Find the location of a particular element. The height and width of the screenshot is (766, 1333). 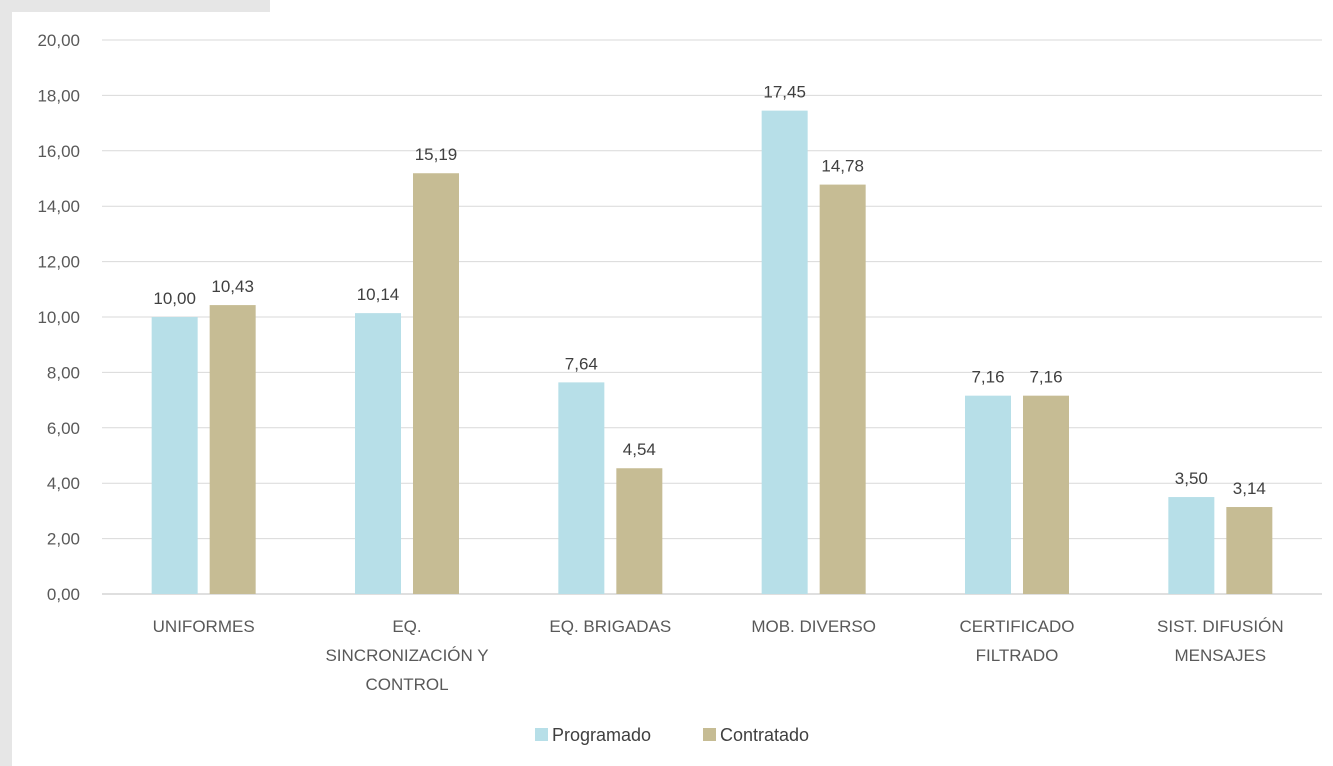

data-label: 7,64 is located at coordinates (581, 363).